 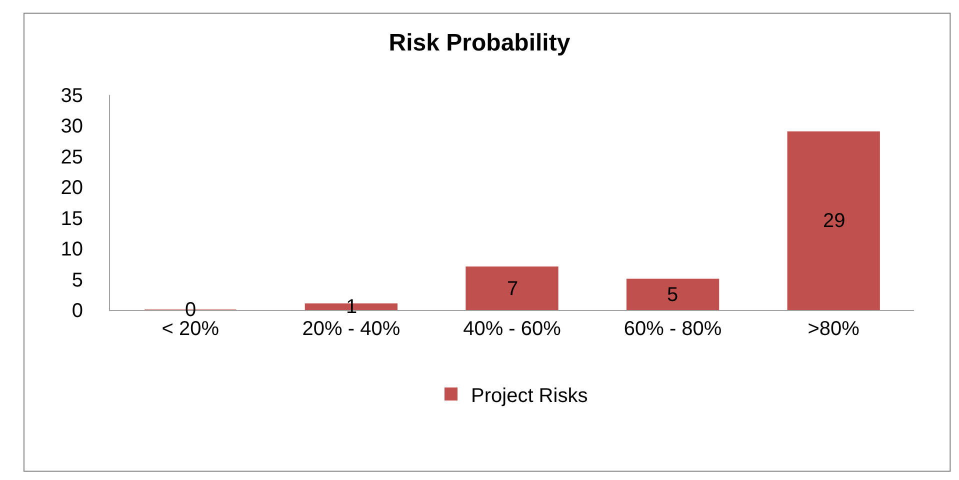 I want to click on y-tick-label: 5, so click(x=77, y=280).